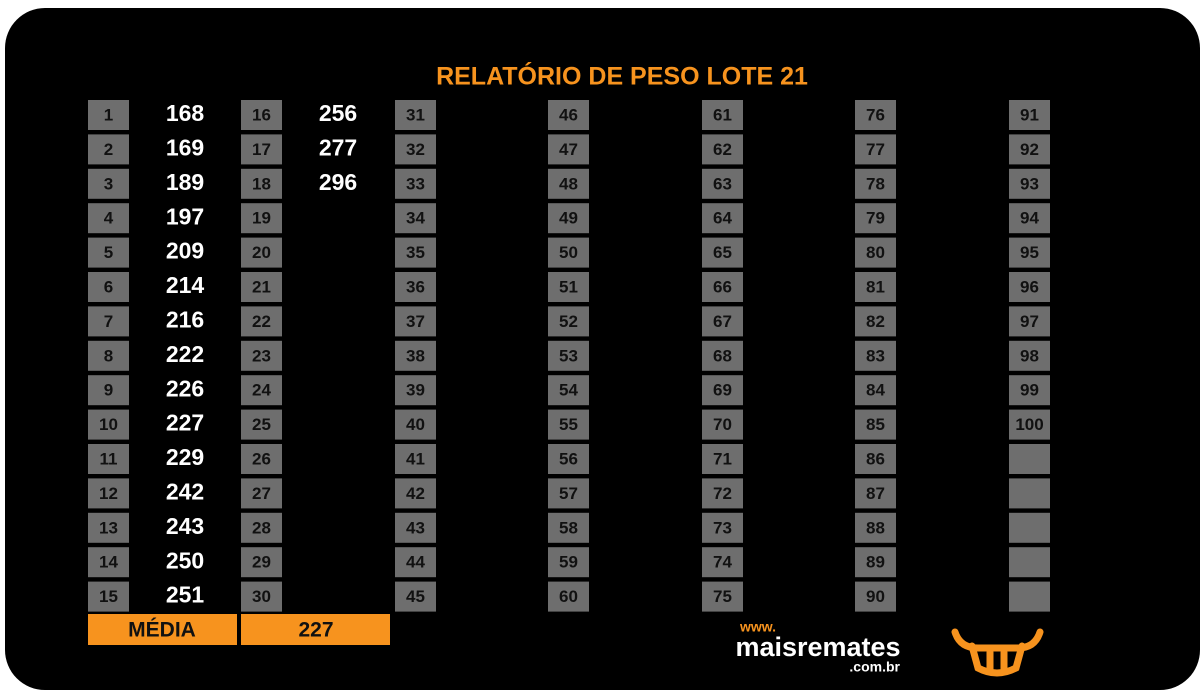 Image resolution: width=1200 pixels, height=700 pixels. I want to click on index-number: 31, so click(415, 114).